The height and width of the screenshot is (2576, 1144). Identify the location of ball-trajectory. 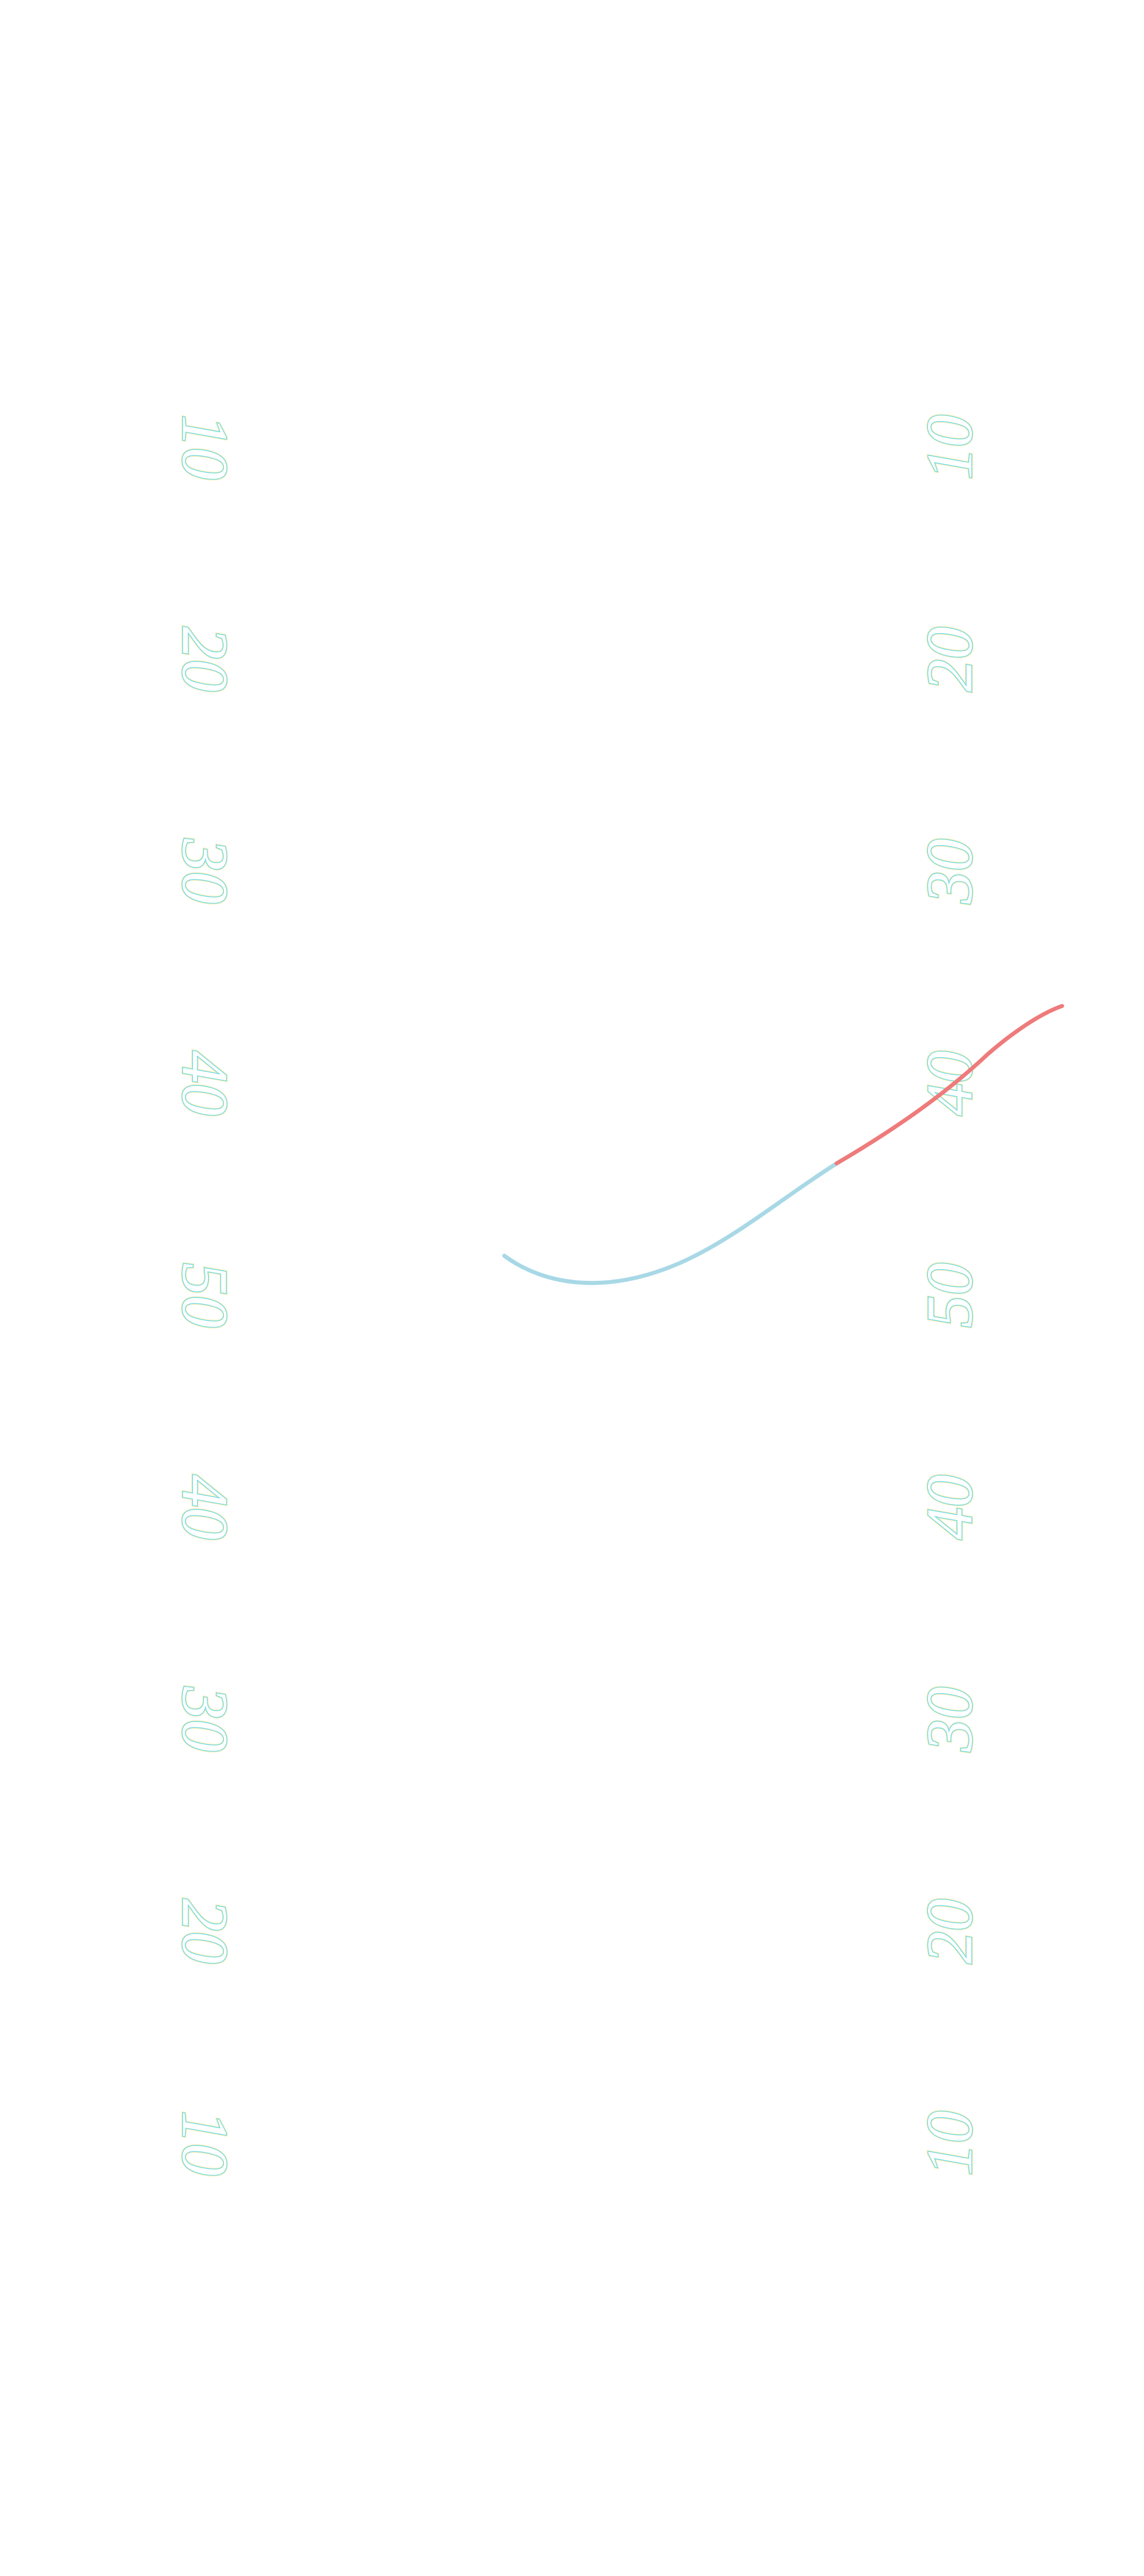
(783, 1144).